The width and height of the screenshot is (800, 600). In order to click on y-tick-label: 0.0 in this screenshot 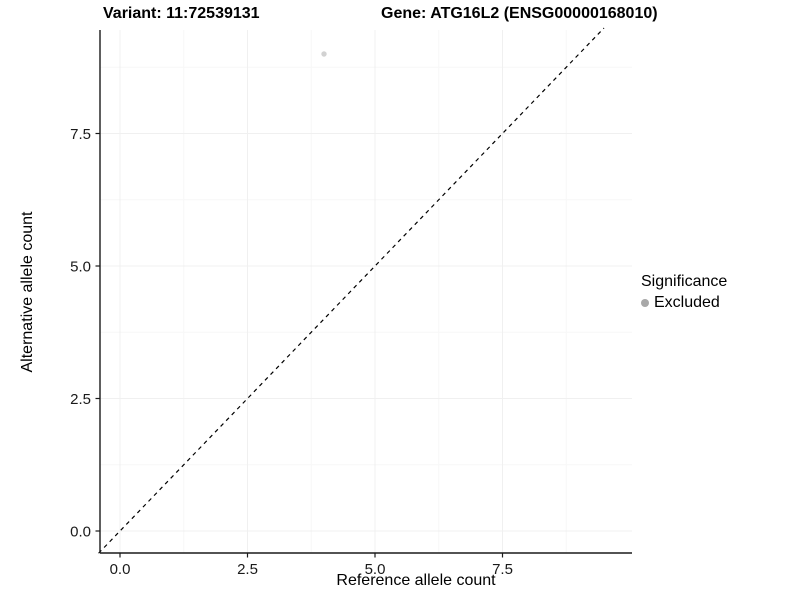, I will do `click(80, 532)`.